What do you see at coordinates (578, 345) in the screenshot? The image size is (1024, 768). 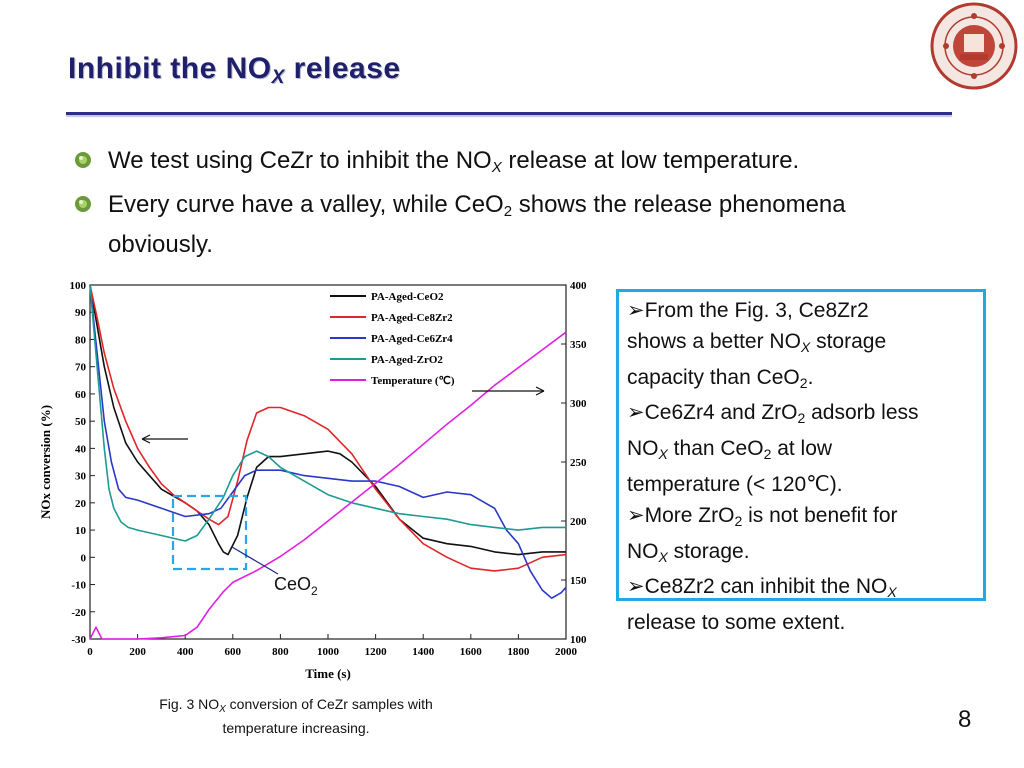 I see `y2-tick-label: 350` at bounding box center [578, 345].